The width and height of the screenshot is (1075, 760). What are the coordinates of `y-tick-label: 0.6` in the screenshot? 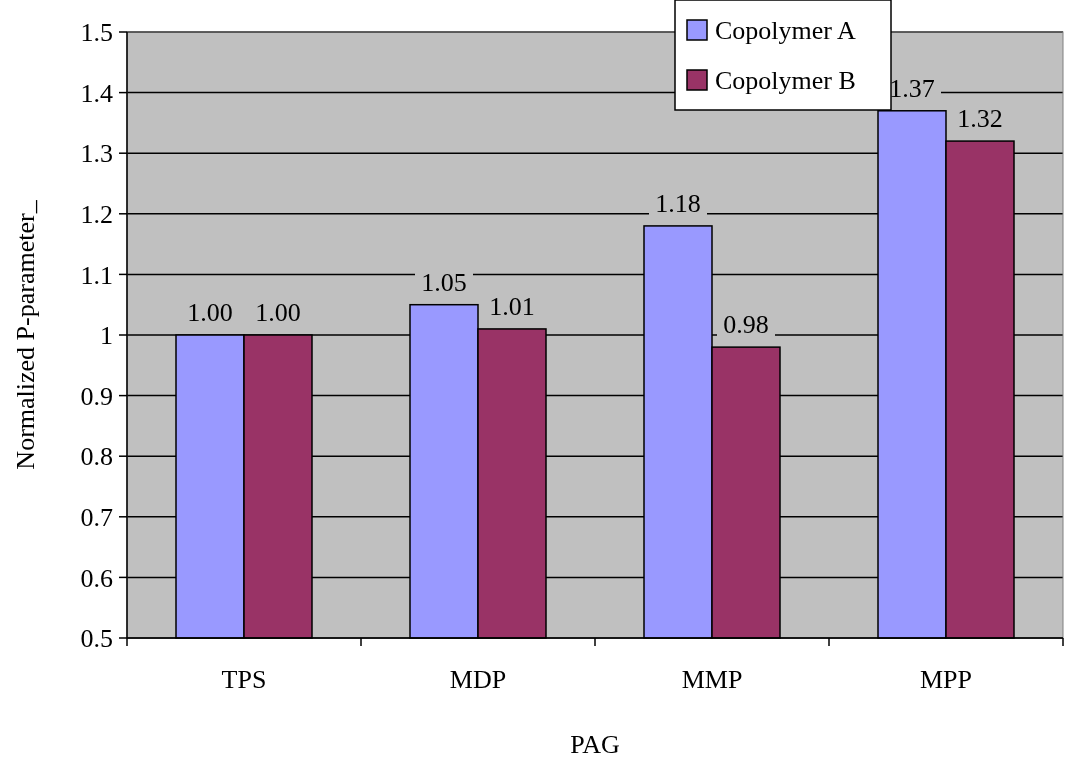 It's located at (96, 578).